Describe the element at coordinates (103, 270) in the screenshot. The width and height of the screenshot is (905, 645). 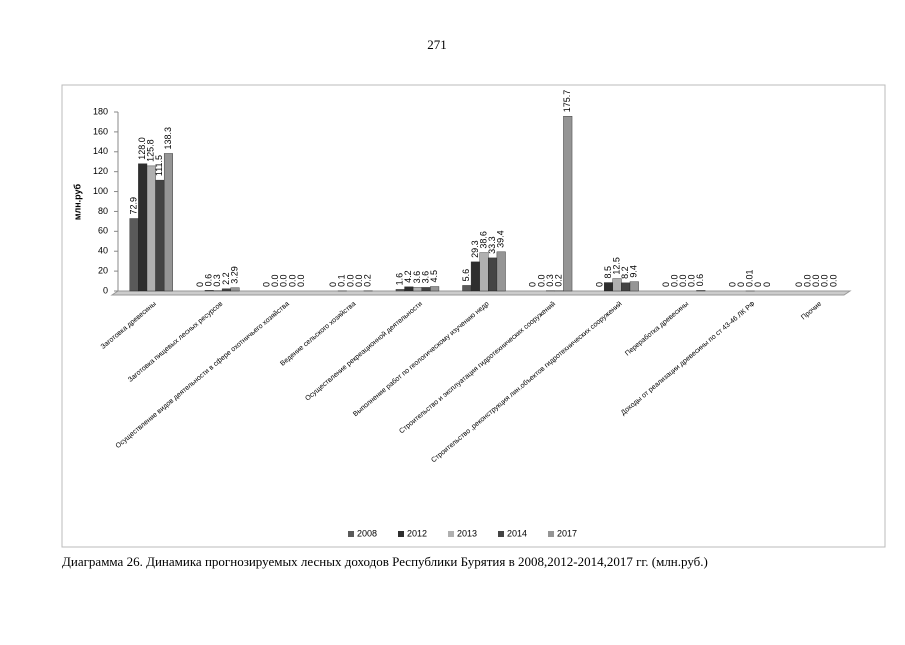
I see `y-tick-label: 20` at that location.